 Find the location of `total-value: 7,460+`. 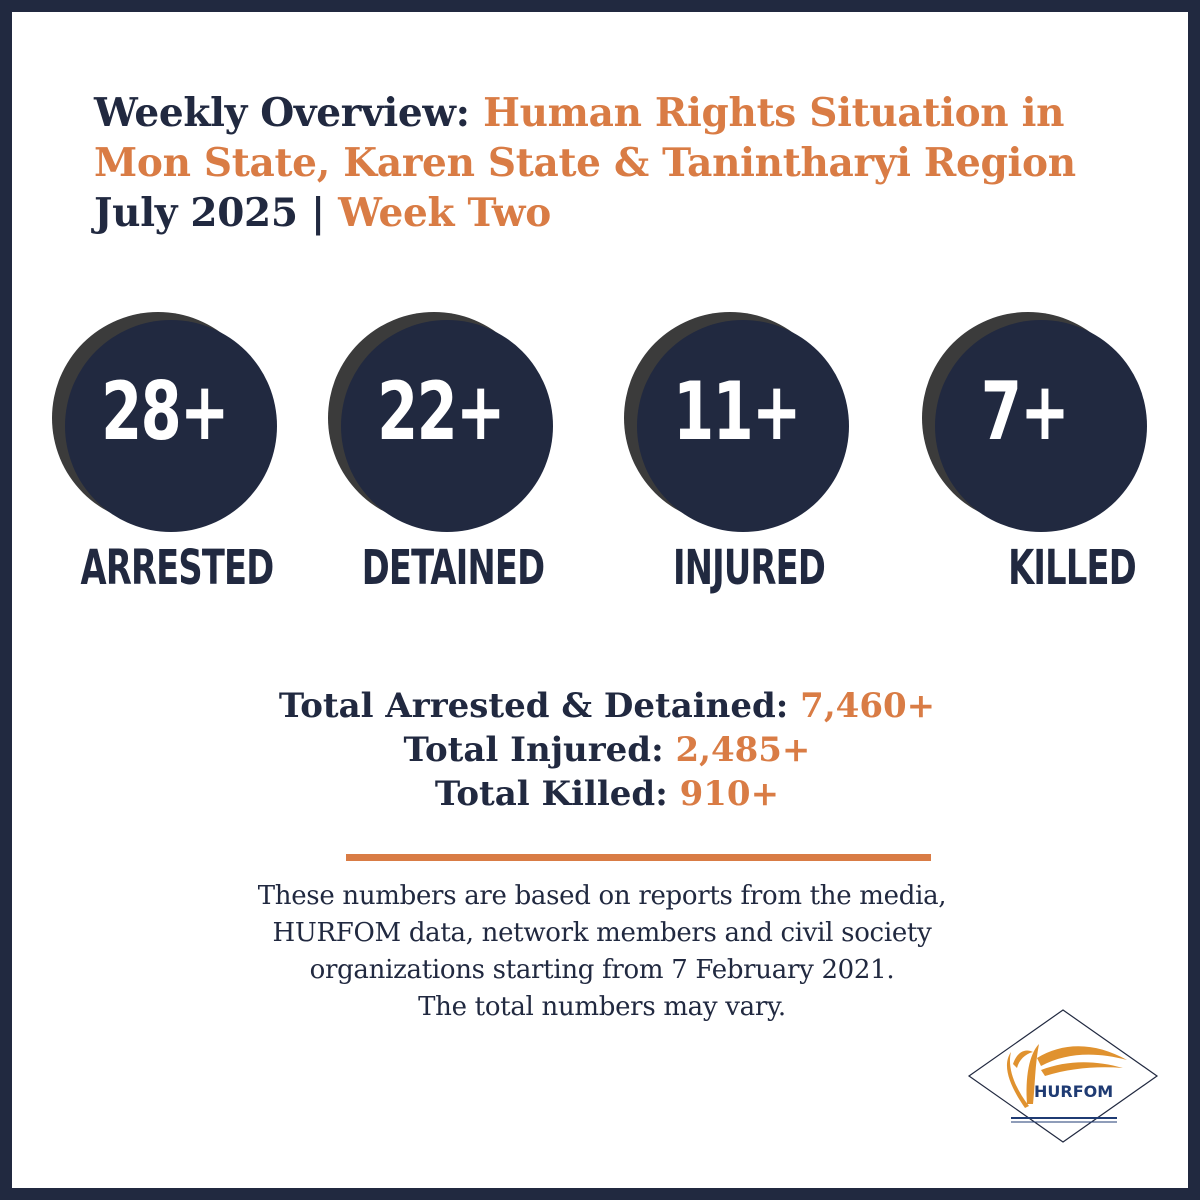

total-value: 7,460+ is located at coordinates (868, 706).